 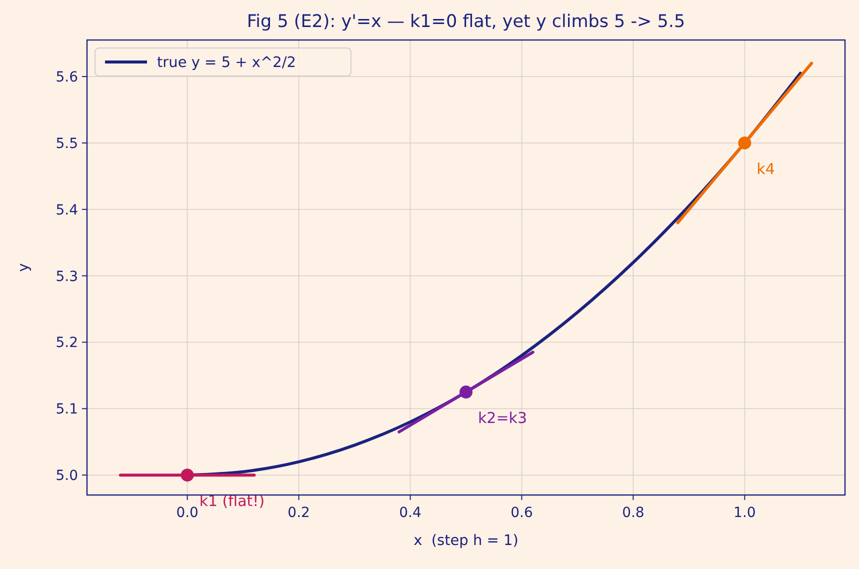 I want to click on annotation: k4, so click(x=765, y=169).